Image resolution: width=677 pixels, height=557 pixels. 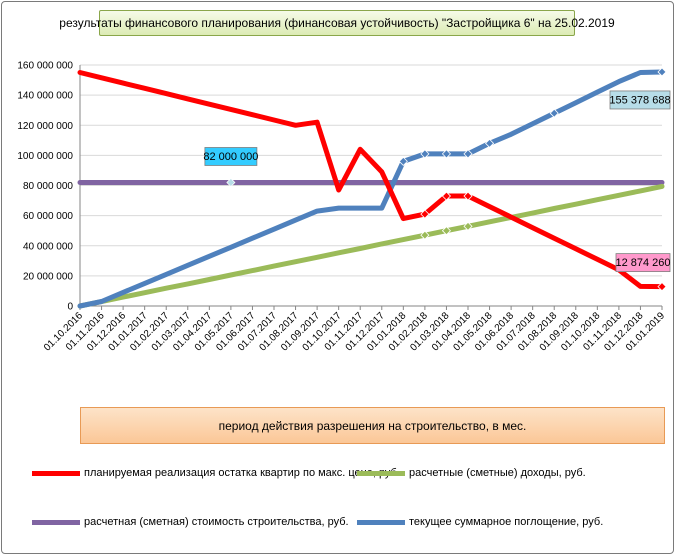 I want to click on legend-swatch-green, so click(x=381, y=473).